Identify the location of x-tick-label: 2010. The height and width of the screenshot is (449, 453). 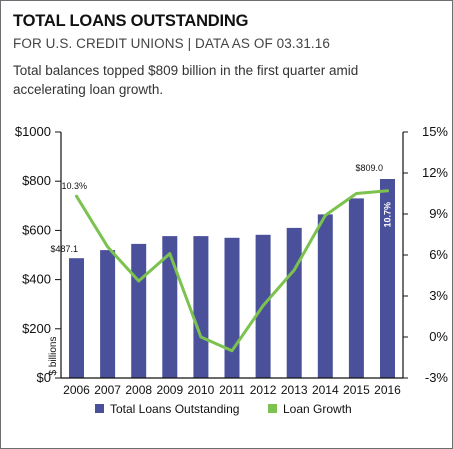
(201, 390).